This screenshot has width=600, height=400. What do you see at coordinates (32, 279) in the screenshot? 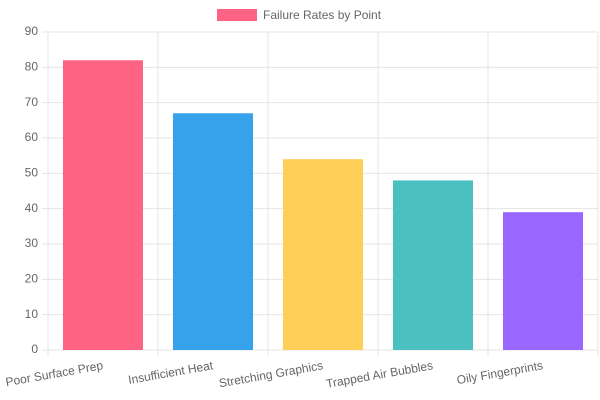
I see `y-tick-label: 20` at bounding box center [32, 279].